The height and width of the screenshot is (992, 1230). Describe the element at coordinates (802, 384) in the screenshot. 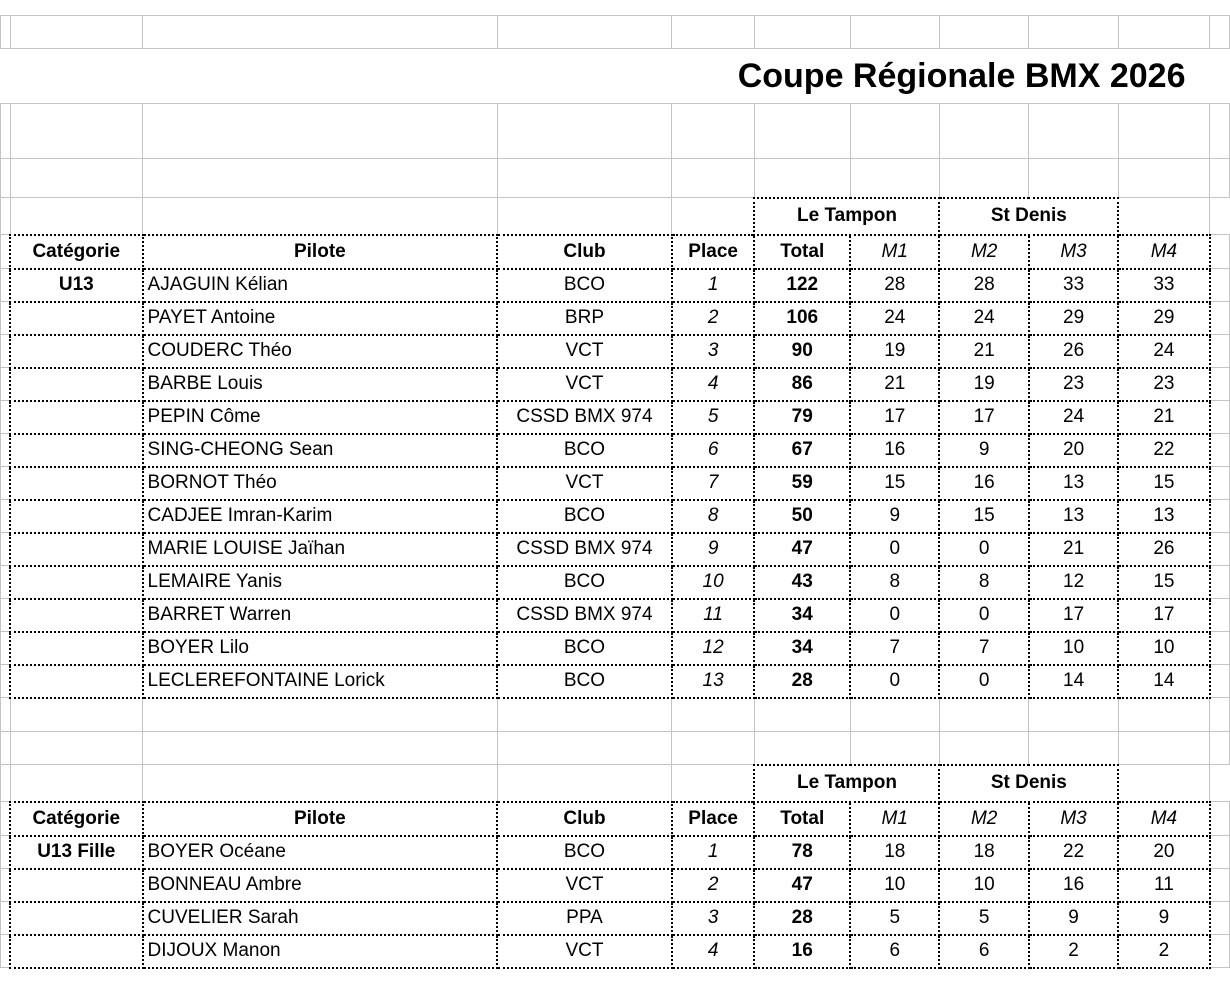

I see `total-cell: 86` at that location.